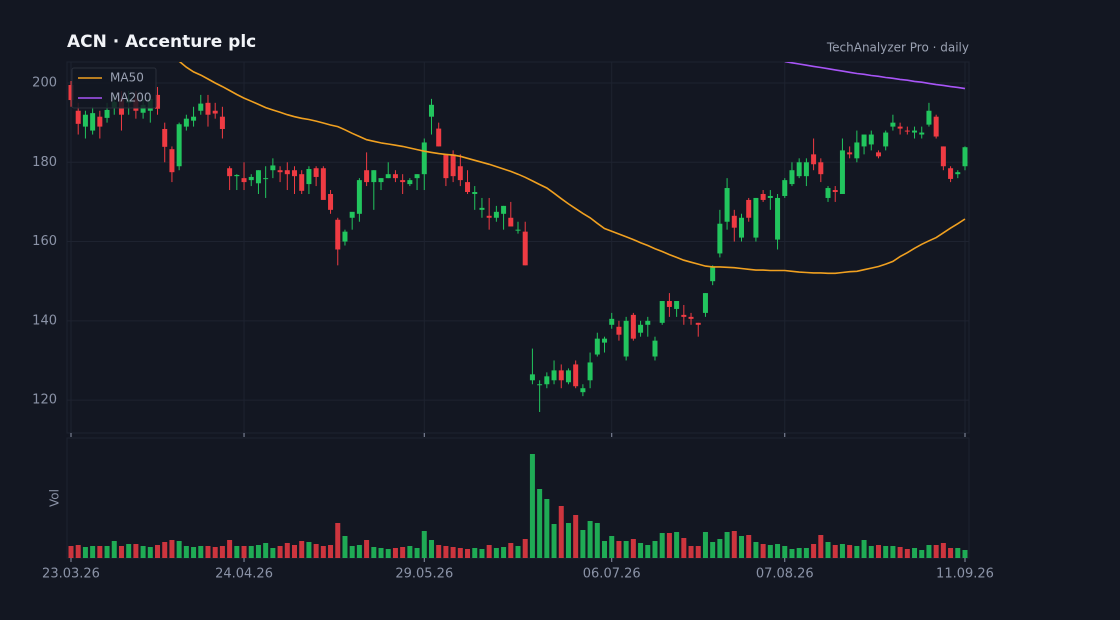  I want to click on volume-axis-label: Vol, so click(55, 498).